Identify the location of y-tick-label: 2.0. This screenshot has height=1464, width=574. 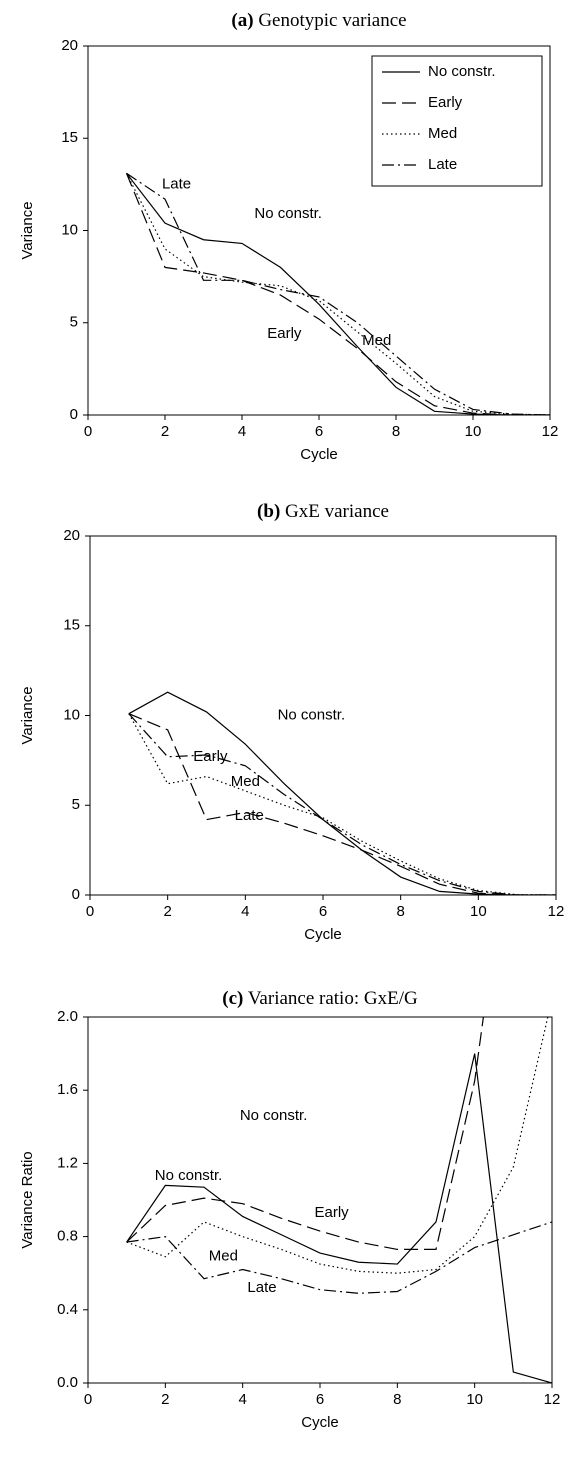
(67, 1016).